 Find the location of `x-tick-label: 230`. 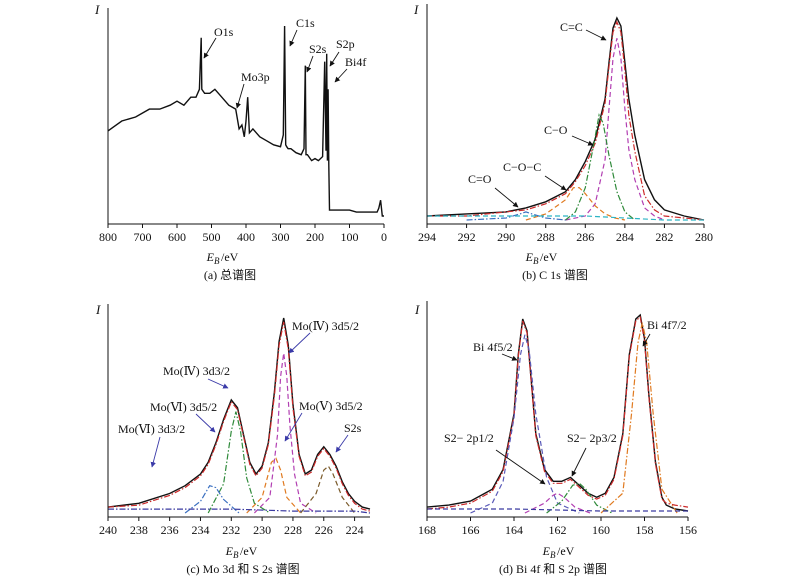

x-tick-label: 230 is located at coordinates (262, 530).